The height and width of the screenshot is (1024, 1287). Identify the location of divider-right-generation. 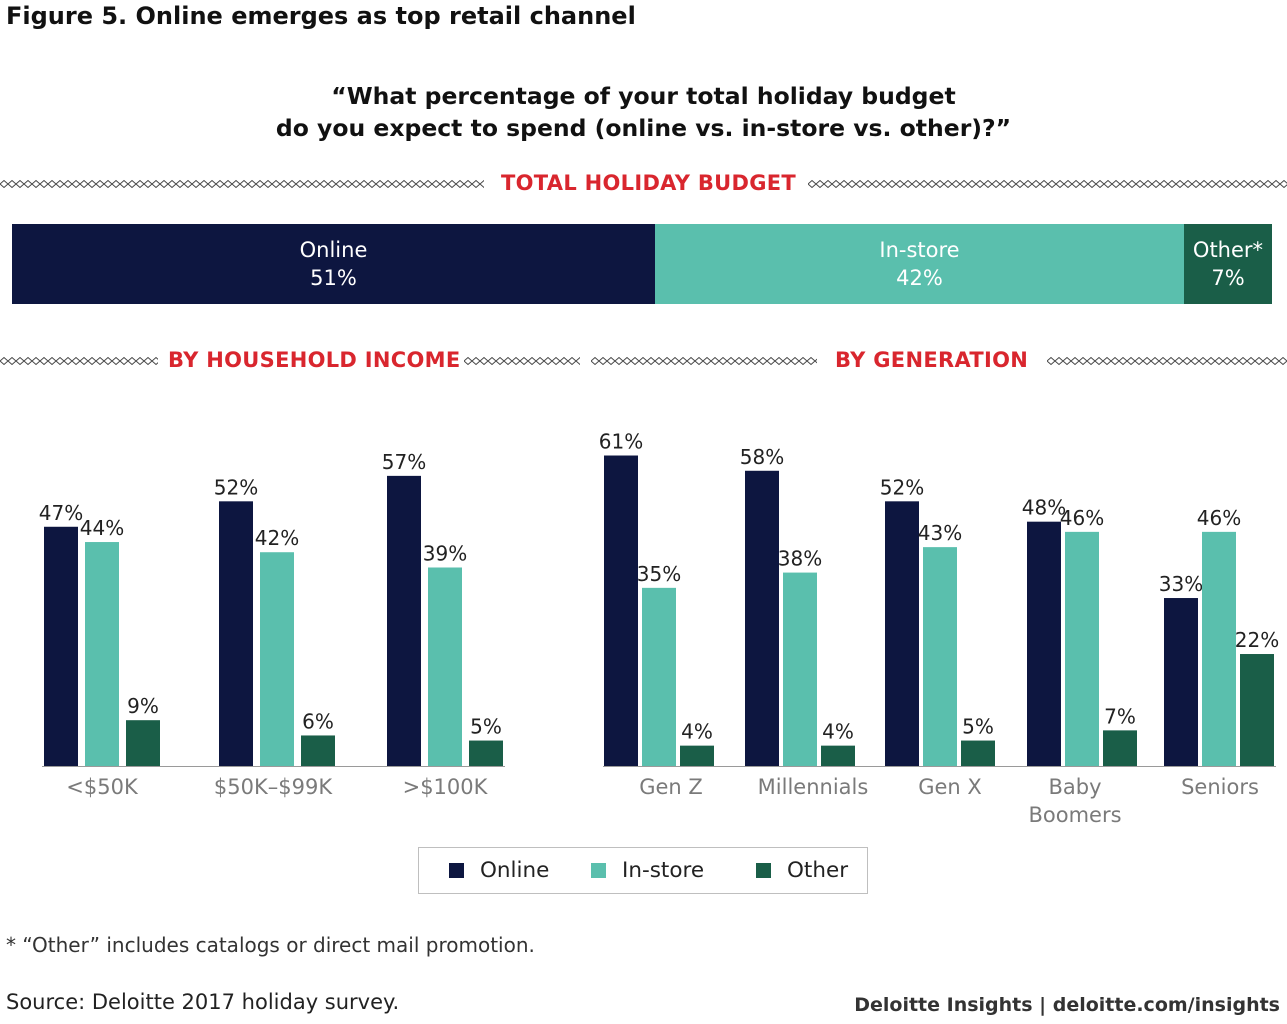
(1167, 361).